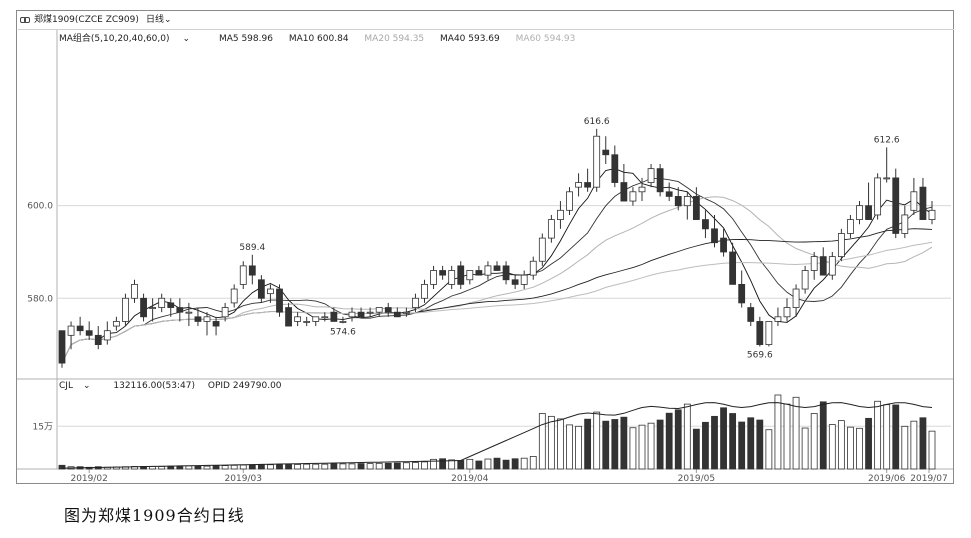  Describe the element at coordinates (80, 386) in the screenshot. I see `volume-indicator-selector: CJL ⌄` at that location.